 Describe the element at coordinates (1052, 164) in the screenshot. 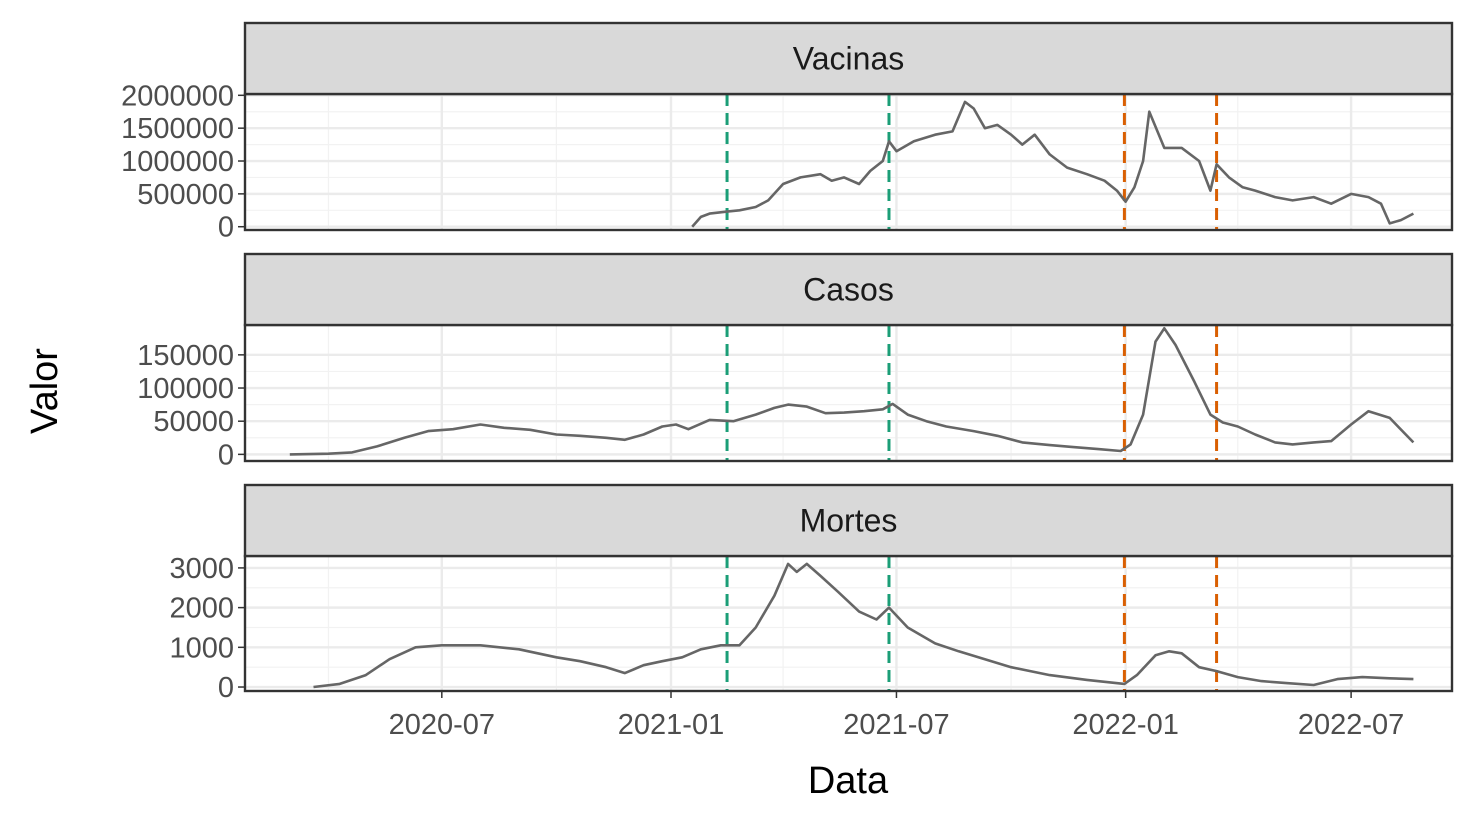

I see `series-line-vacinas` at that location.